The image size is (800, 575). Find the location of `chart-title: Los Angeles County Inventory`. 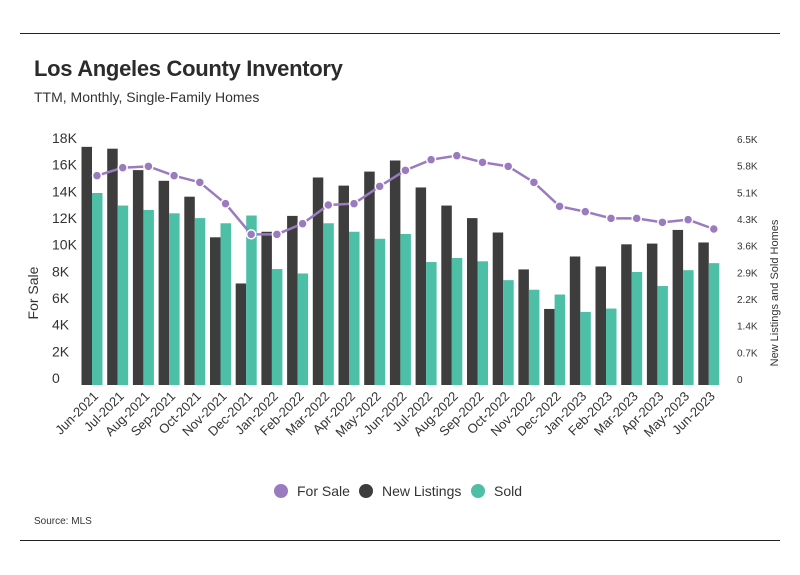

chart-title: Los Angeles County Inventory is located at coordinates (188, 68).